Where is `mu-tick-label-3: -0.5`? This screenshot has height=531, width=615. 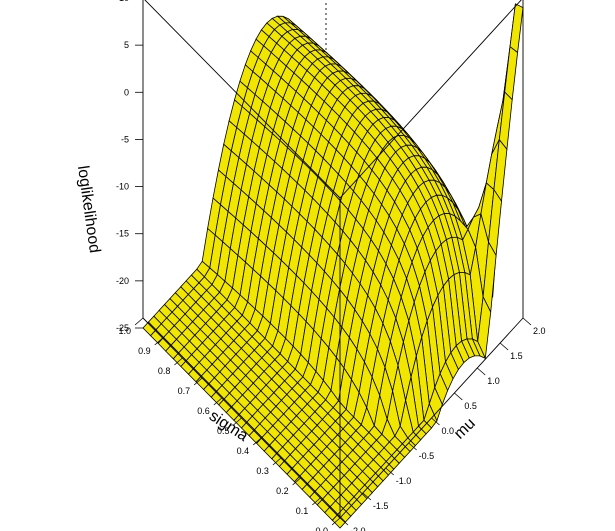 mu-tick-label-3: -0.5 is located at coordinates (427, 456).